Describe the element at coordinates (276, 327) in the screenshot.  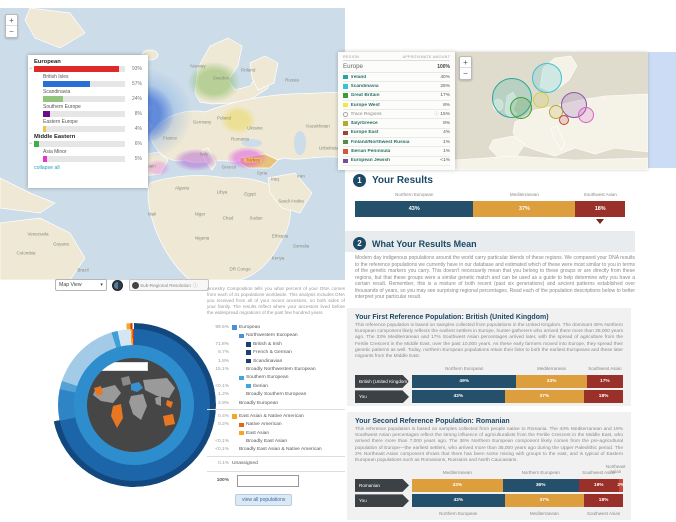
I see `legend-row: 99.5% European` at that location.